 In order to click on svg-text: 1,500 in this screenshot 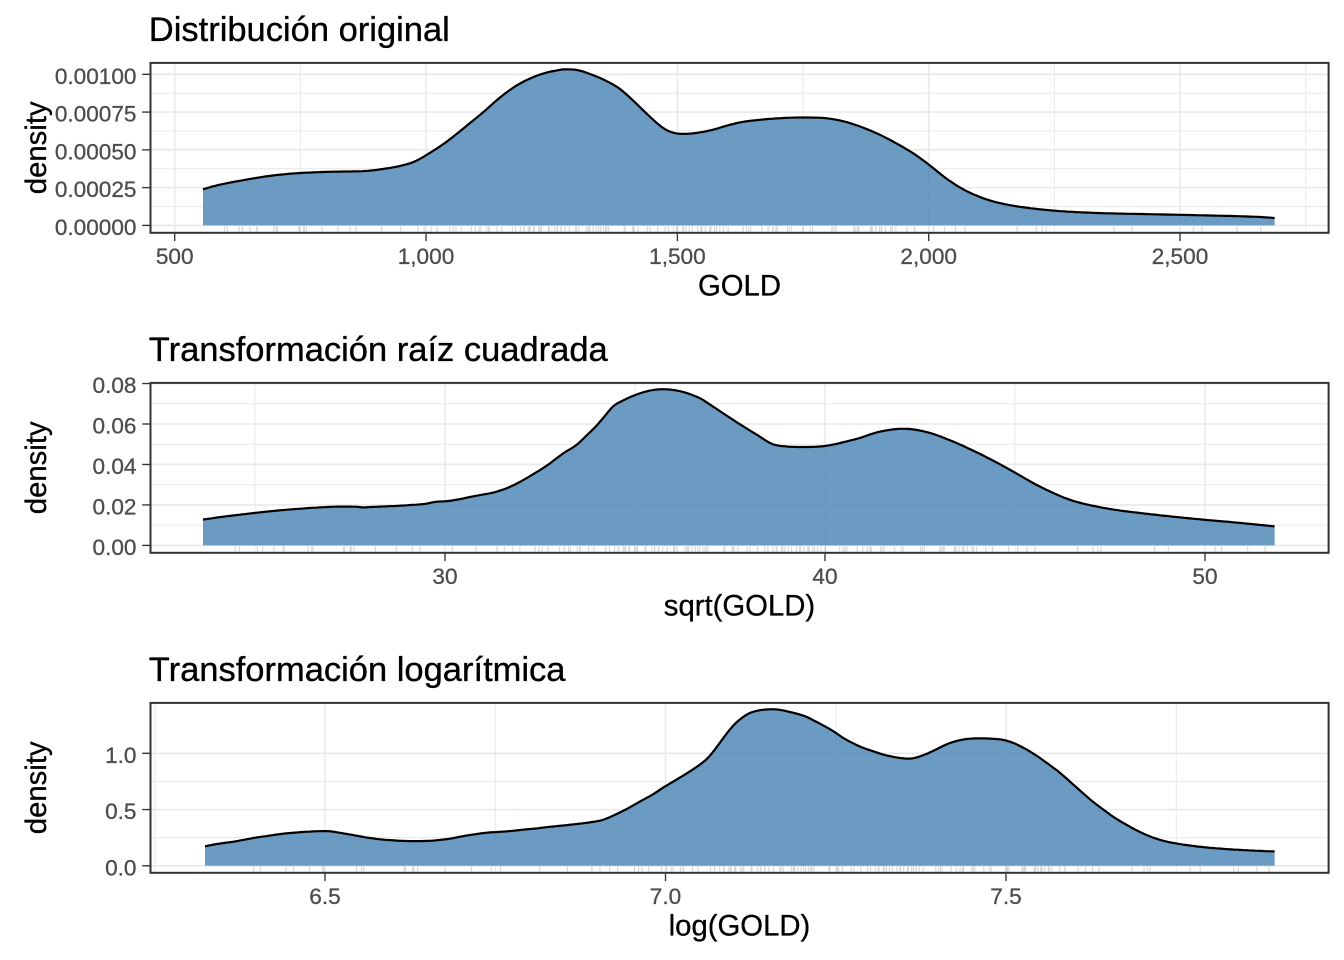, I will do `click(677, 256)`.